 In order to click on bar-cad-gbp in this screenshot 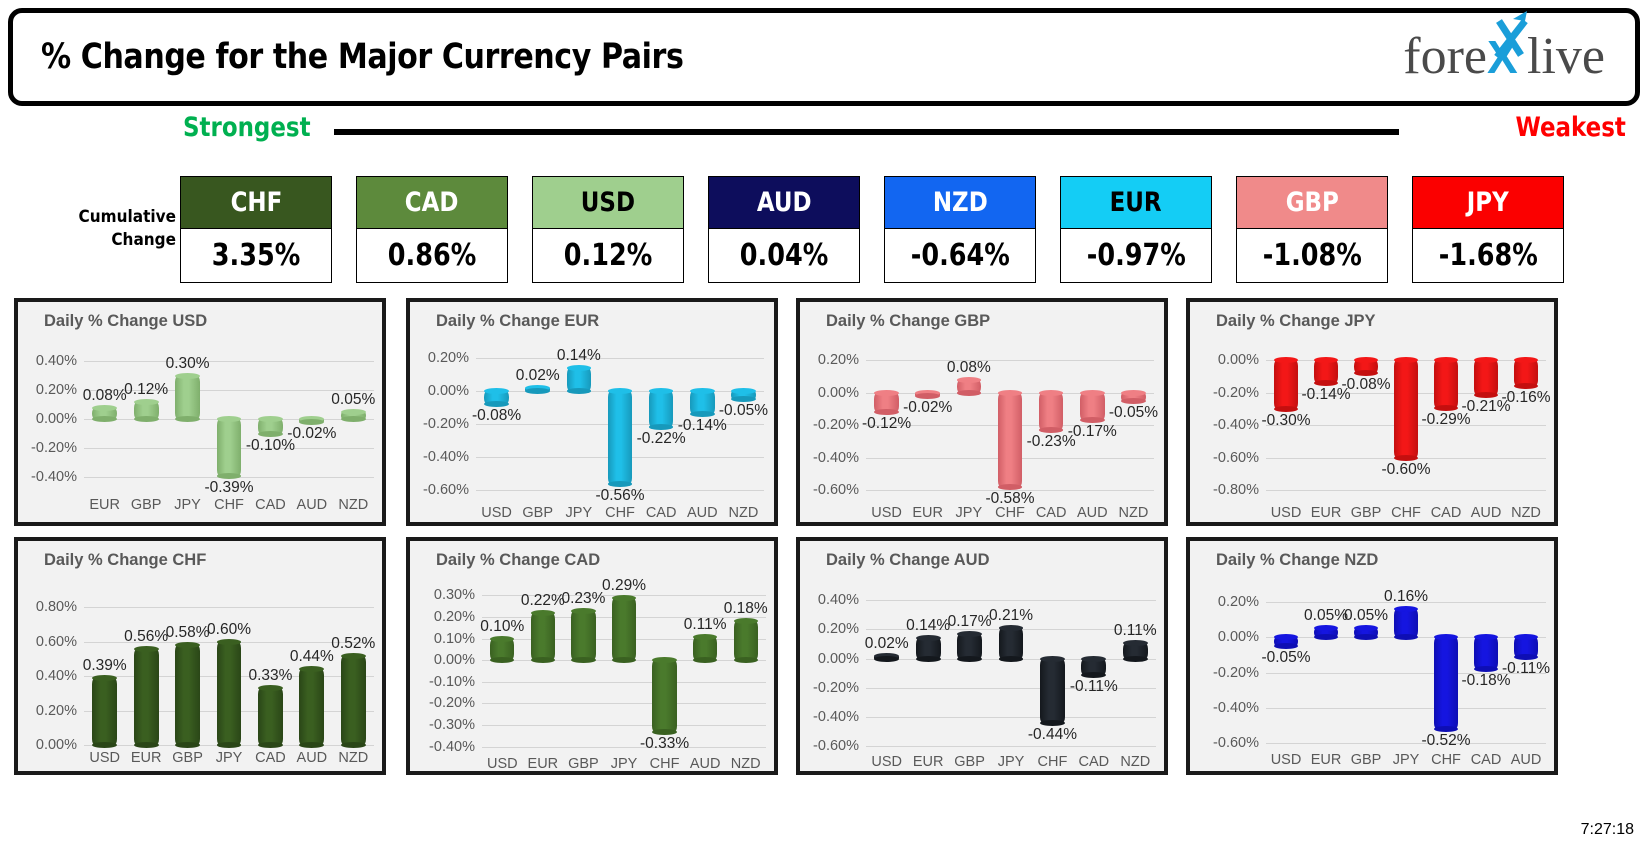, I will do `click(583, 635)`.